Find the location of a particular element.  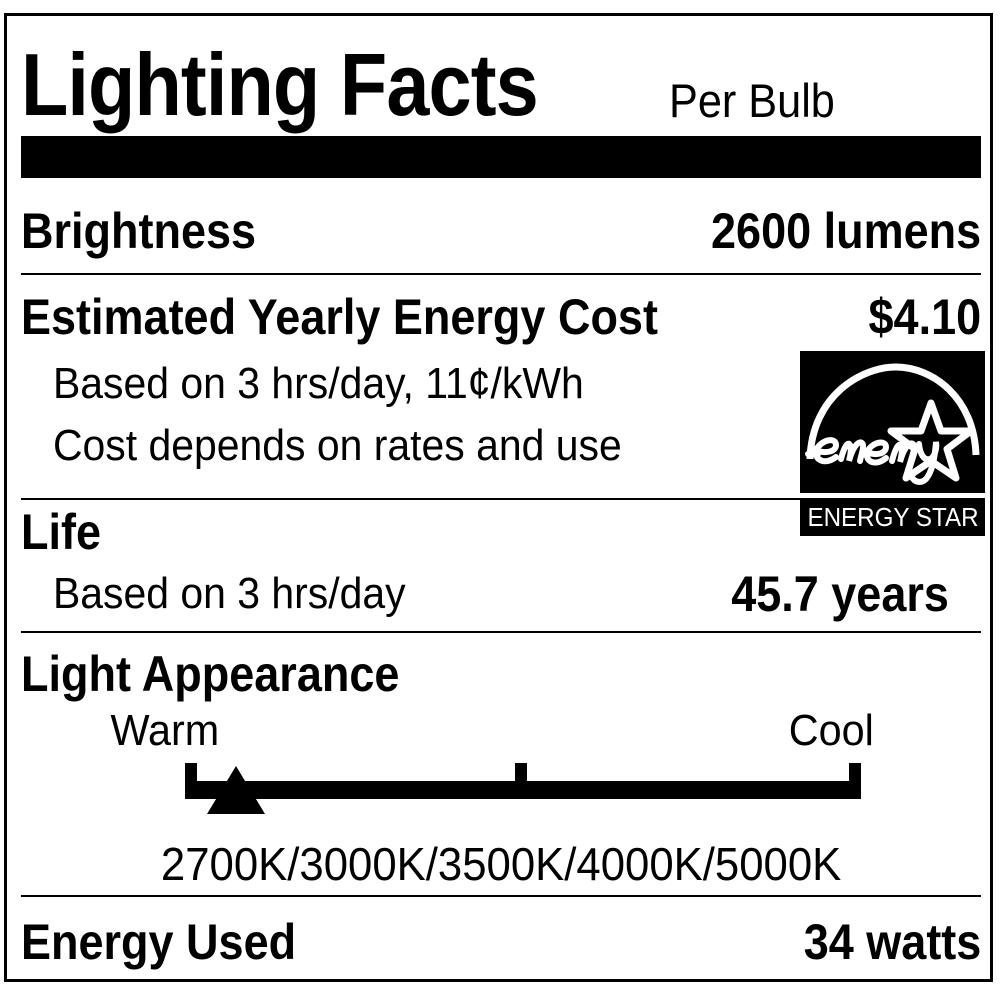

divider-bottom is located at coordinates (501, 981).